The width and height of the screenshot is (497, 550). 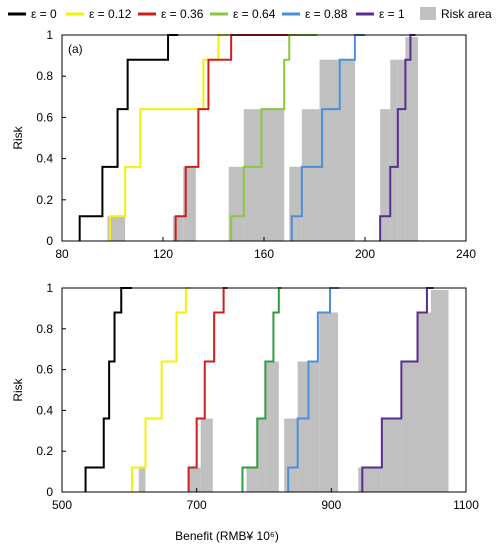 What do you see at coordinates (197, 505) in the screenshot?
I see `x-tick-label-1: 700` at bounding box center [197, 505].